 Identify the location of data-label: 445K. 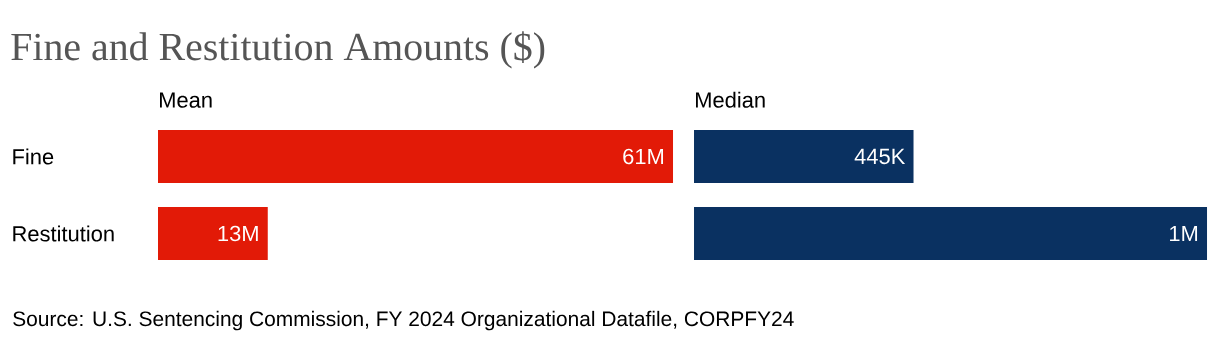
(880, 156).